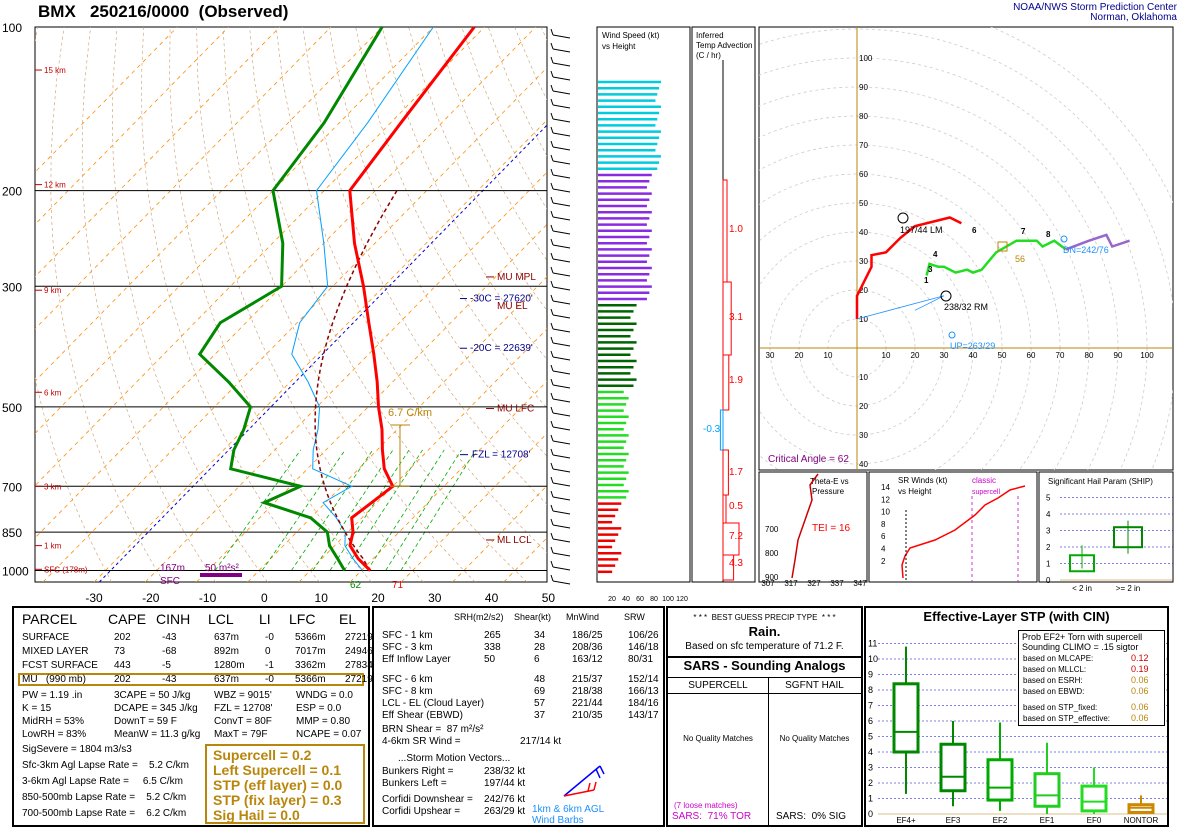  What do you see at coordinates (163, 11) in the screenshot?
I see `page-title: BMX 250216/0000 (Observed)` at bounding box center [163, 11].